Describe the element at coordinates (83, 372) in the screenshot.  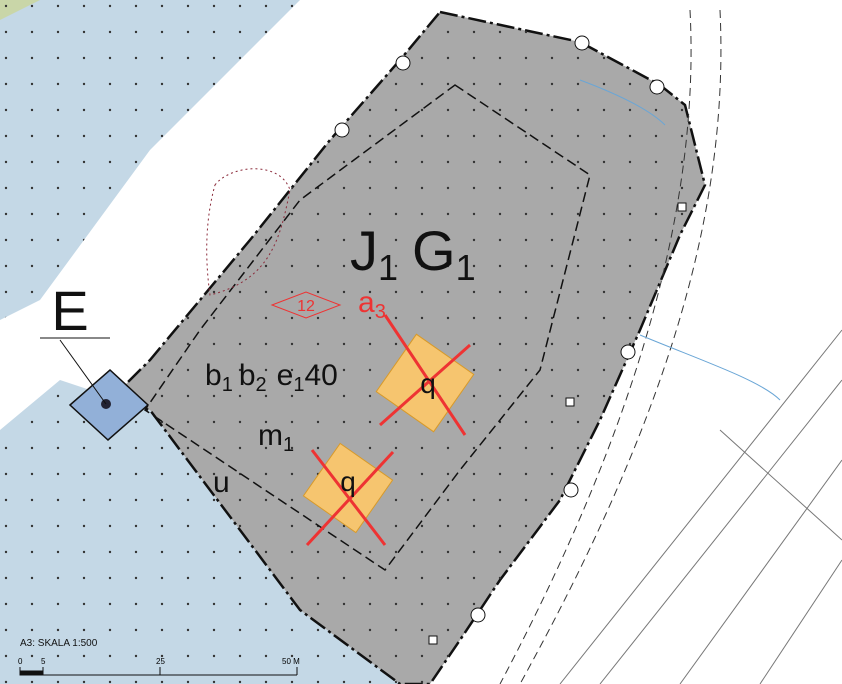
I see `leader` at that location.